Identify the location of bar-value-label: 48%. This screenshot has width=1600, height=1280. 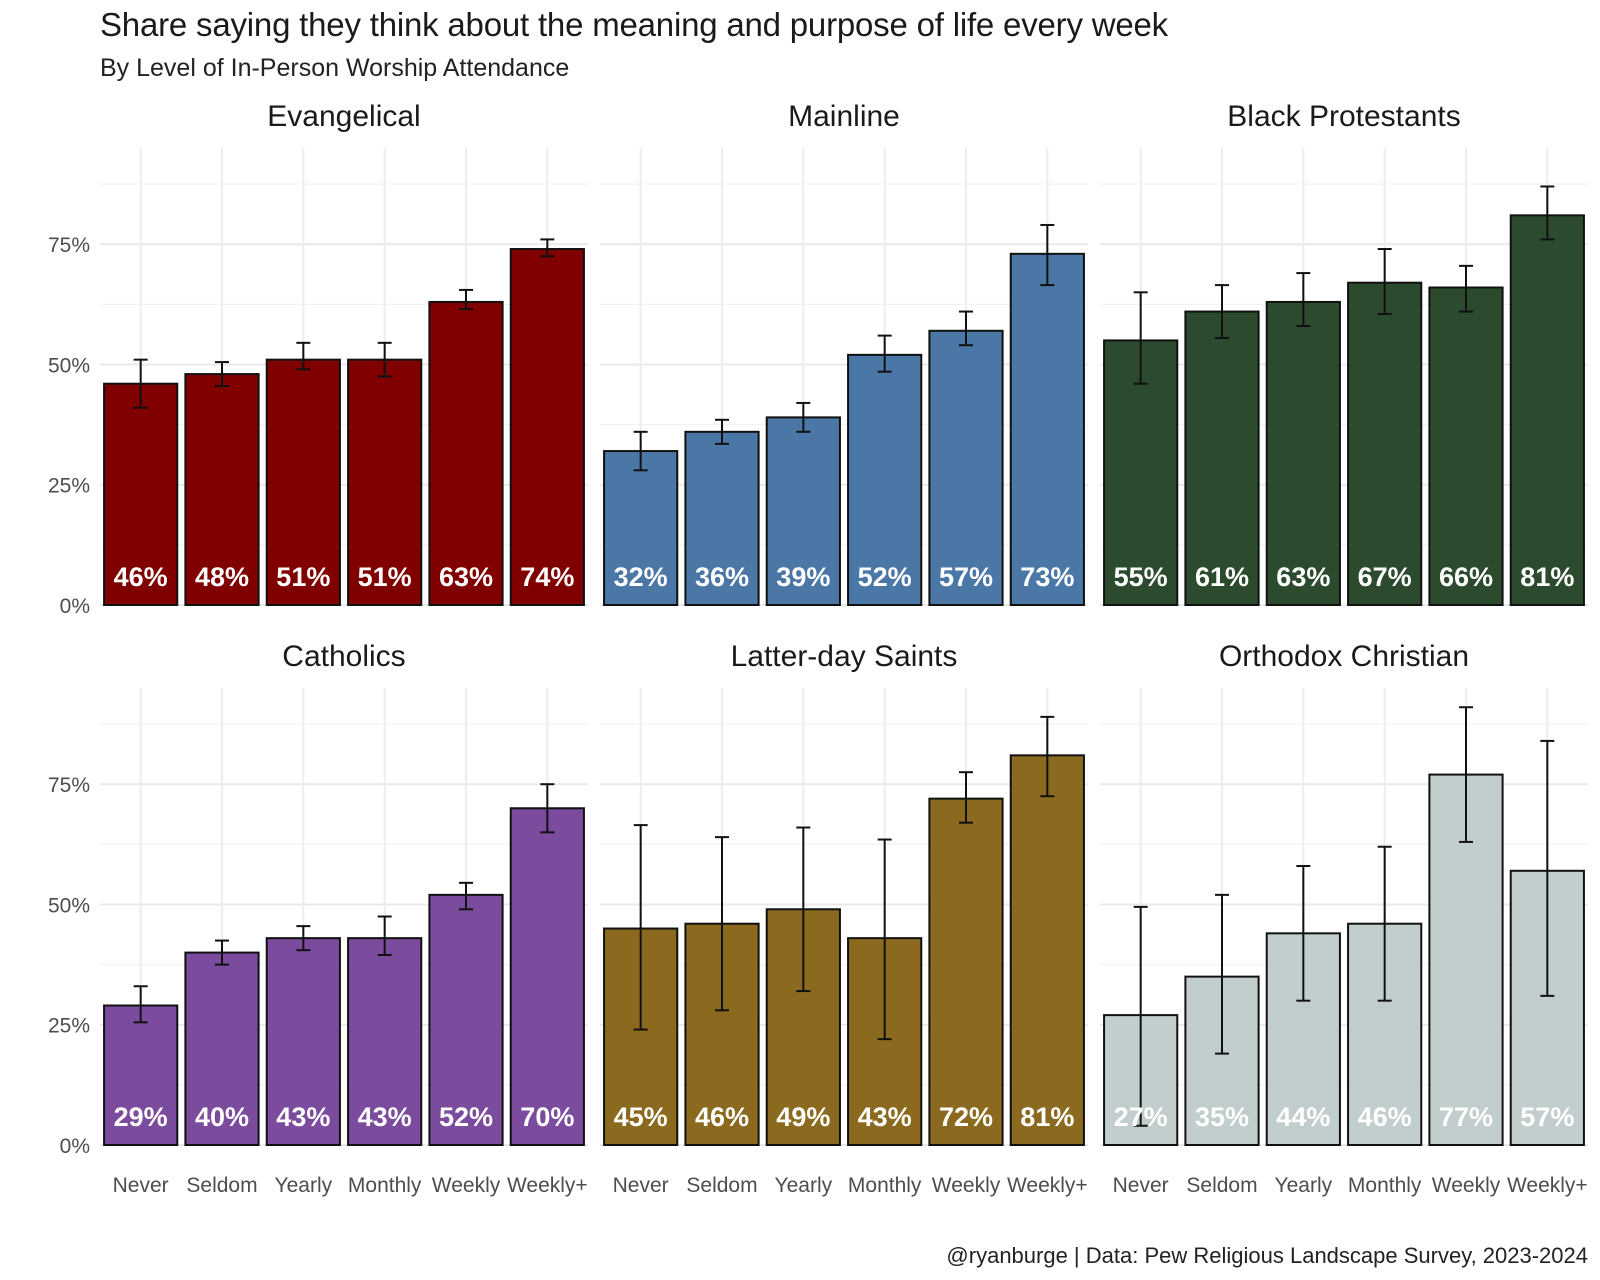
(222, 577).